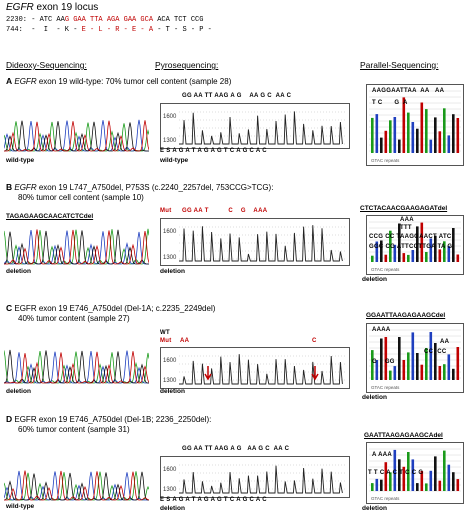  I want to click on pyro-label-b: deletion, so click(172, 271).